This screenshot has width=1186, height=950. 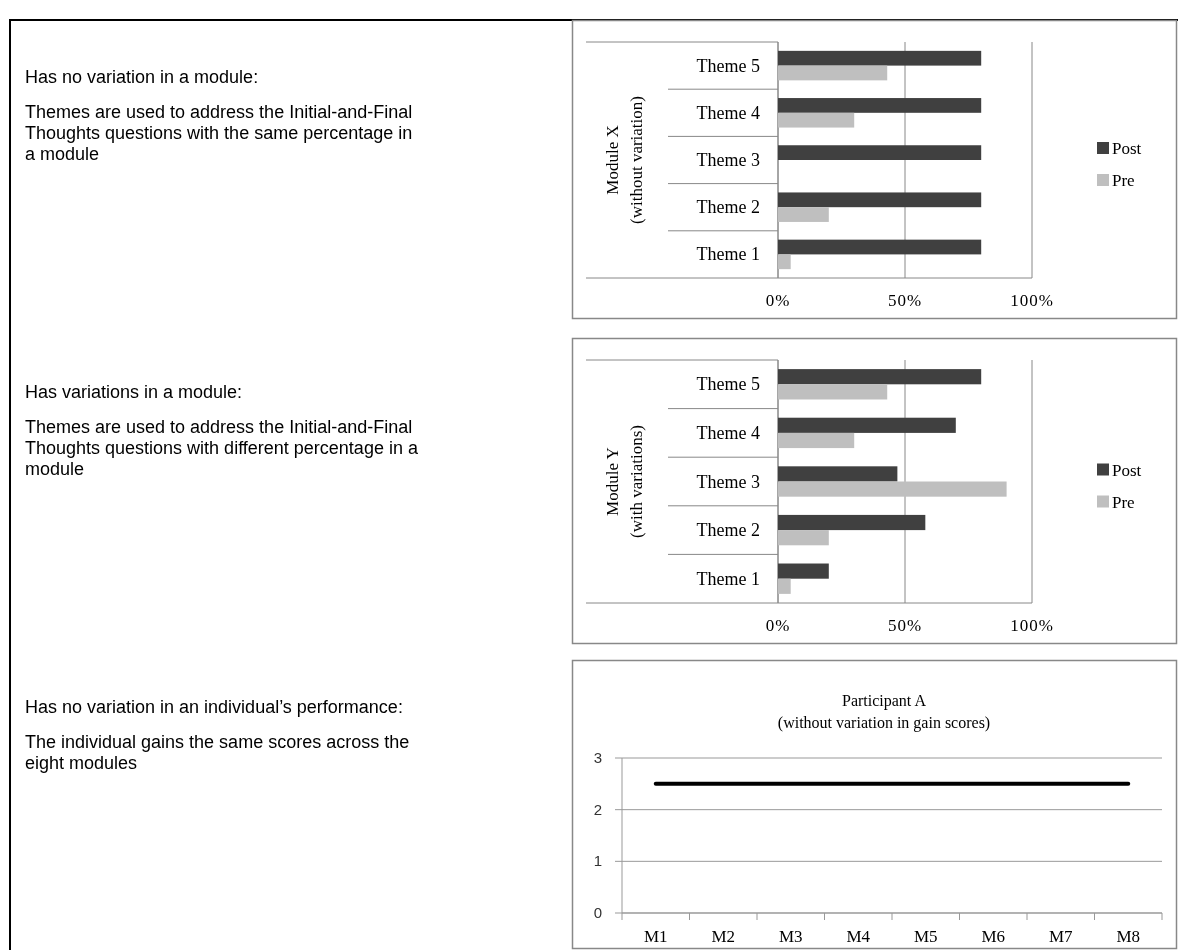 I want to click on y-tick-label: 0, so click(x=598, y=912).